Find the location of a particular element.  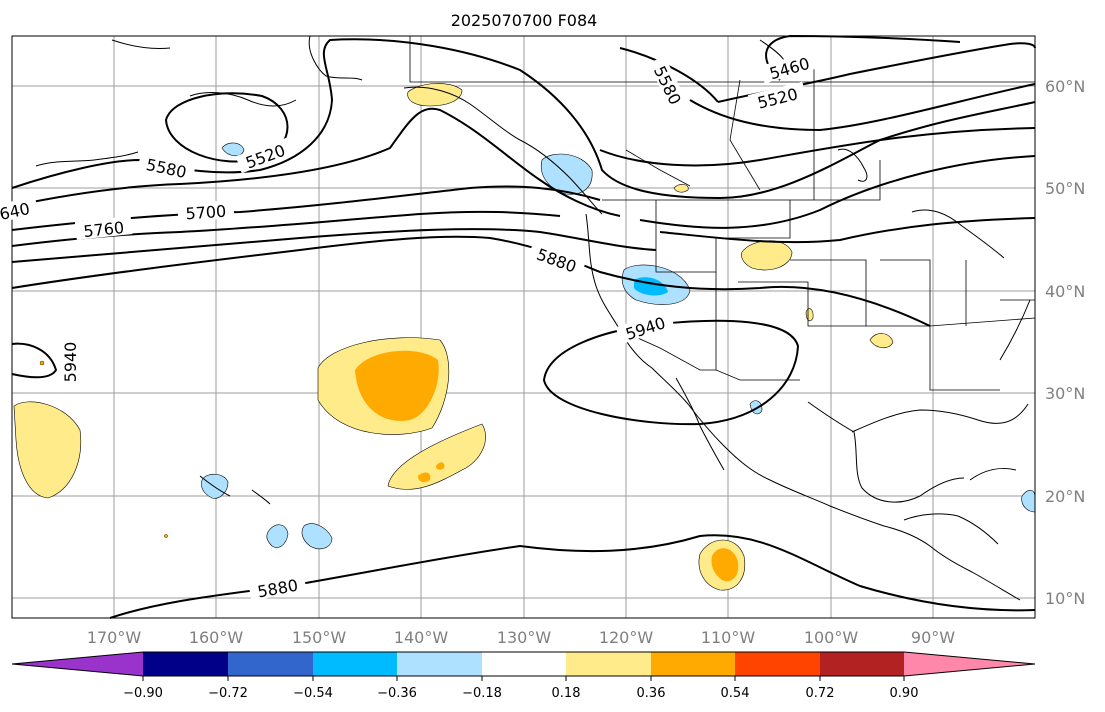

contour-label-5760: 5760 is located at coordinates (104, 229).